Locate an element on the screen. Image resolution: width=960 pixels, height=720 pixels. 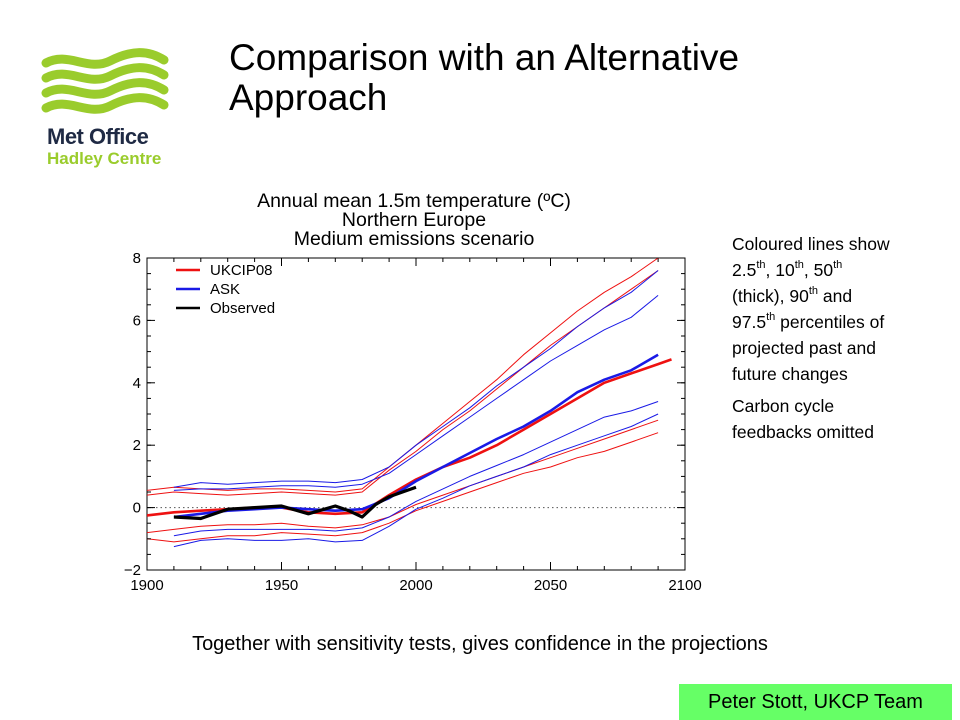
x-tick-label: 1950 is located at coordinates (281, 585).